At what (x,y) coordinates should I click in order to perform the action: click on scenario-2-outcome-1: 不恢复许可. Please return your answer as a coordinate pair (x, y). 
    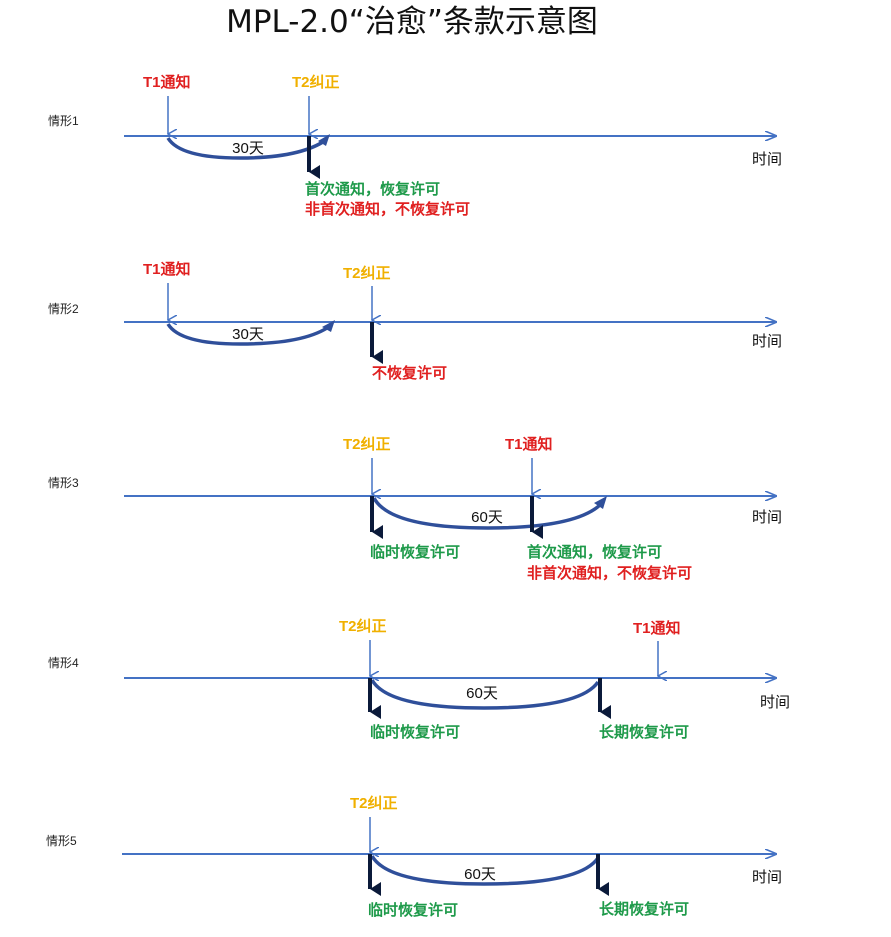
    Looking at the image, I should click on (409, 373).